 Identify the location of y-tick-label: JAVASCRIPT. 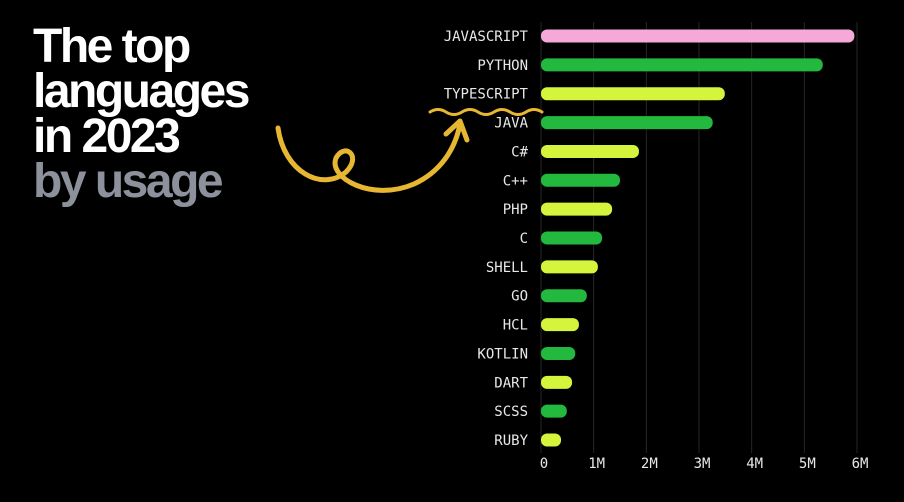
(486, 37).